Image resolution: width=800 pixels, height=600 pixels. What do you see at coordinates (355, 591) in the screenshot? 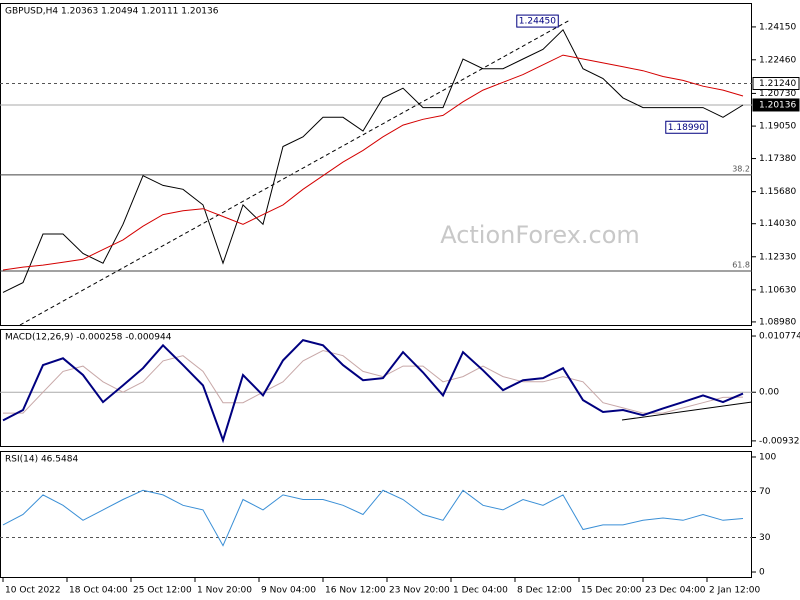
I see `x-tick-label: 16 Nov 12:00` at bounding box center [355, 591].